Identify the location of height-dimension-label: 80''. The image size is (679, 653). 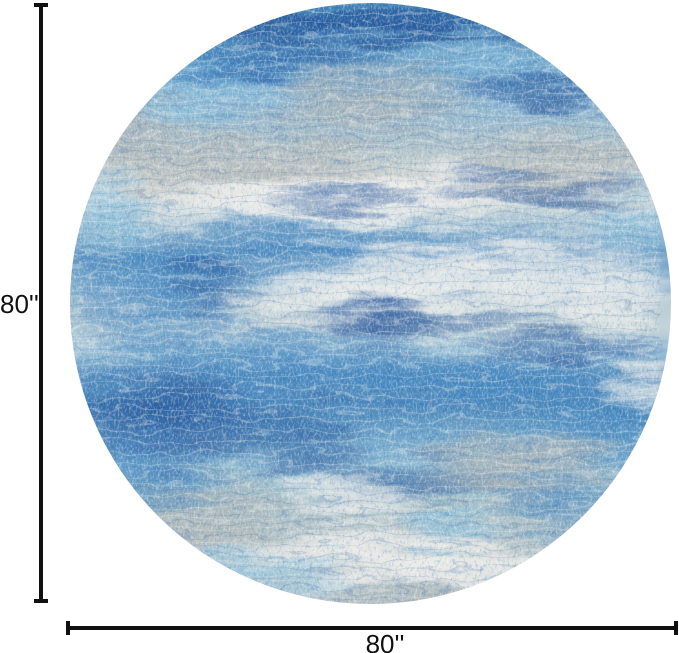
(19, 304).